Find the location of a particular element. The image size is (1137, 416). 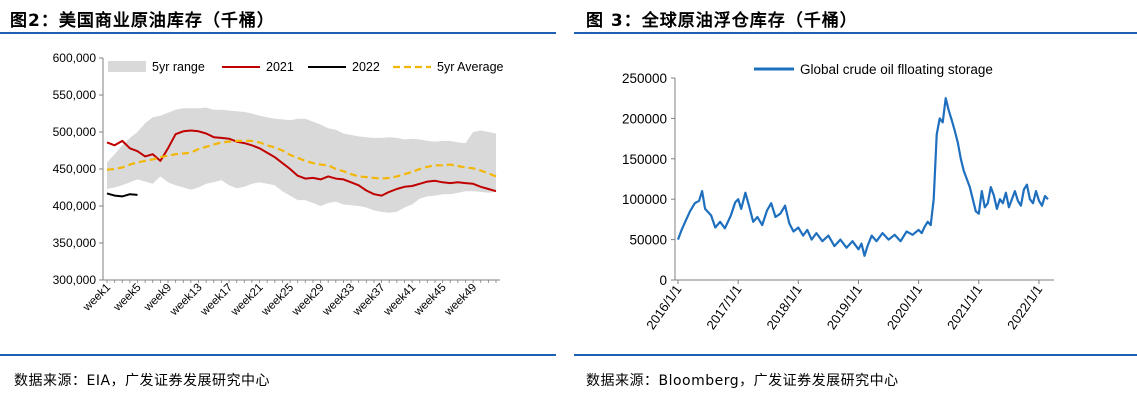

x-tick-label: 2021/1/1 is located at coordinates (964, 307).